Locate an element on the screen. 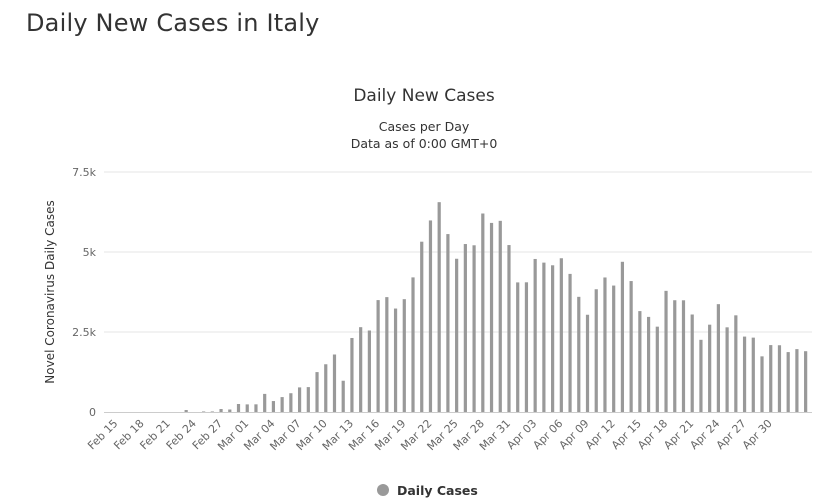 This screenshot has width=832, height=504. y-tick-label: 7.5k is located at coordinates (84, 172).